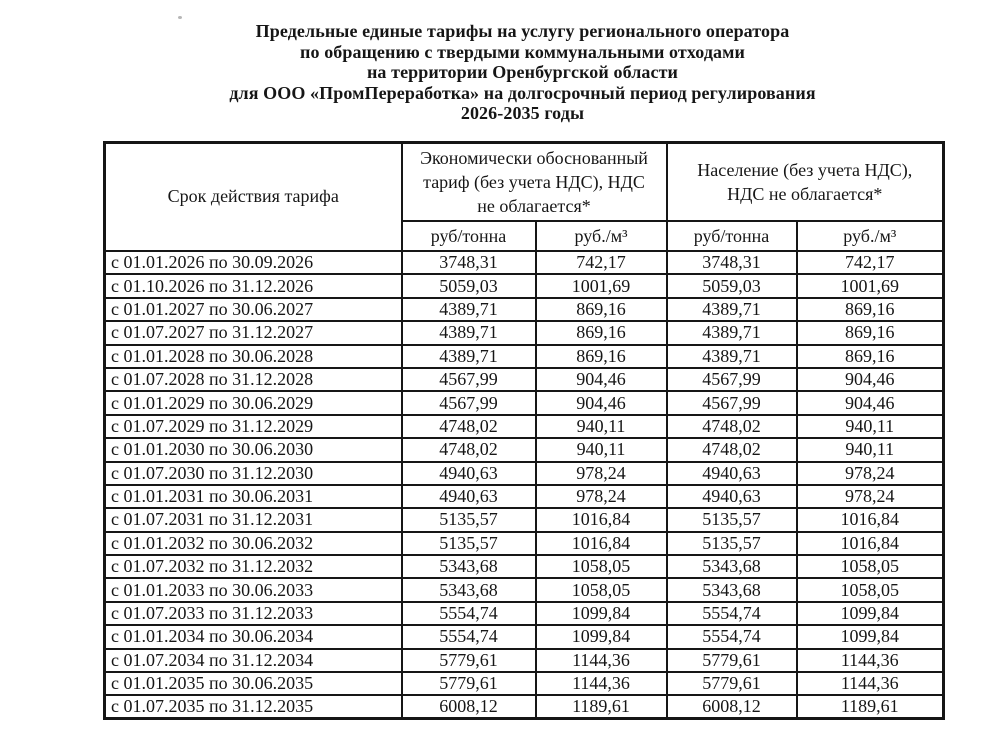  I want to click on tariff-value-cell: 1001,69, so click(870, 286).